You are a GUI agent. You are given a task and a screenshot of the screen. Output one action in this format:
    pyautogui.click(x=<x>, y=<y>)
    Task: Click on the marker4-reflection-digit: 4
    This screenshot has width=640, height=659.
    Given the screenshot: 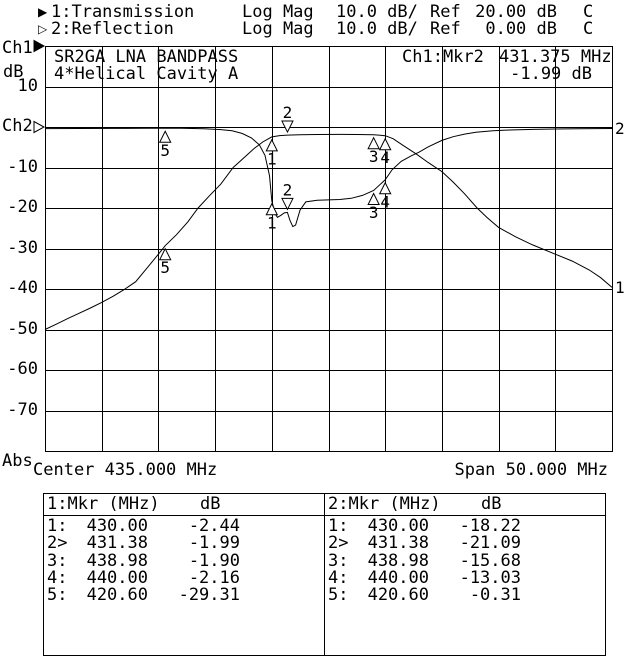 What is the action you would take?
    pyautogui.click(x=385, y=201)
    